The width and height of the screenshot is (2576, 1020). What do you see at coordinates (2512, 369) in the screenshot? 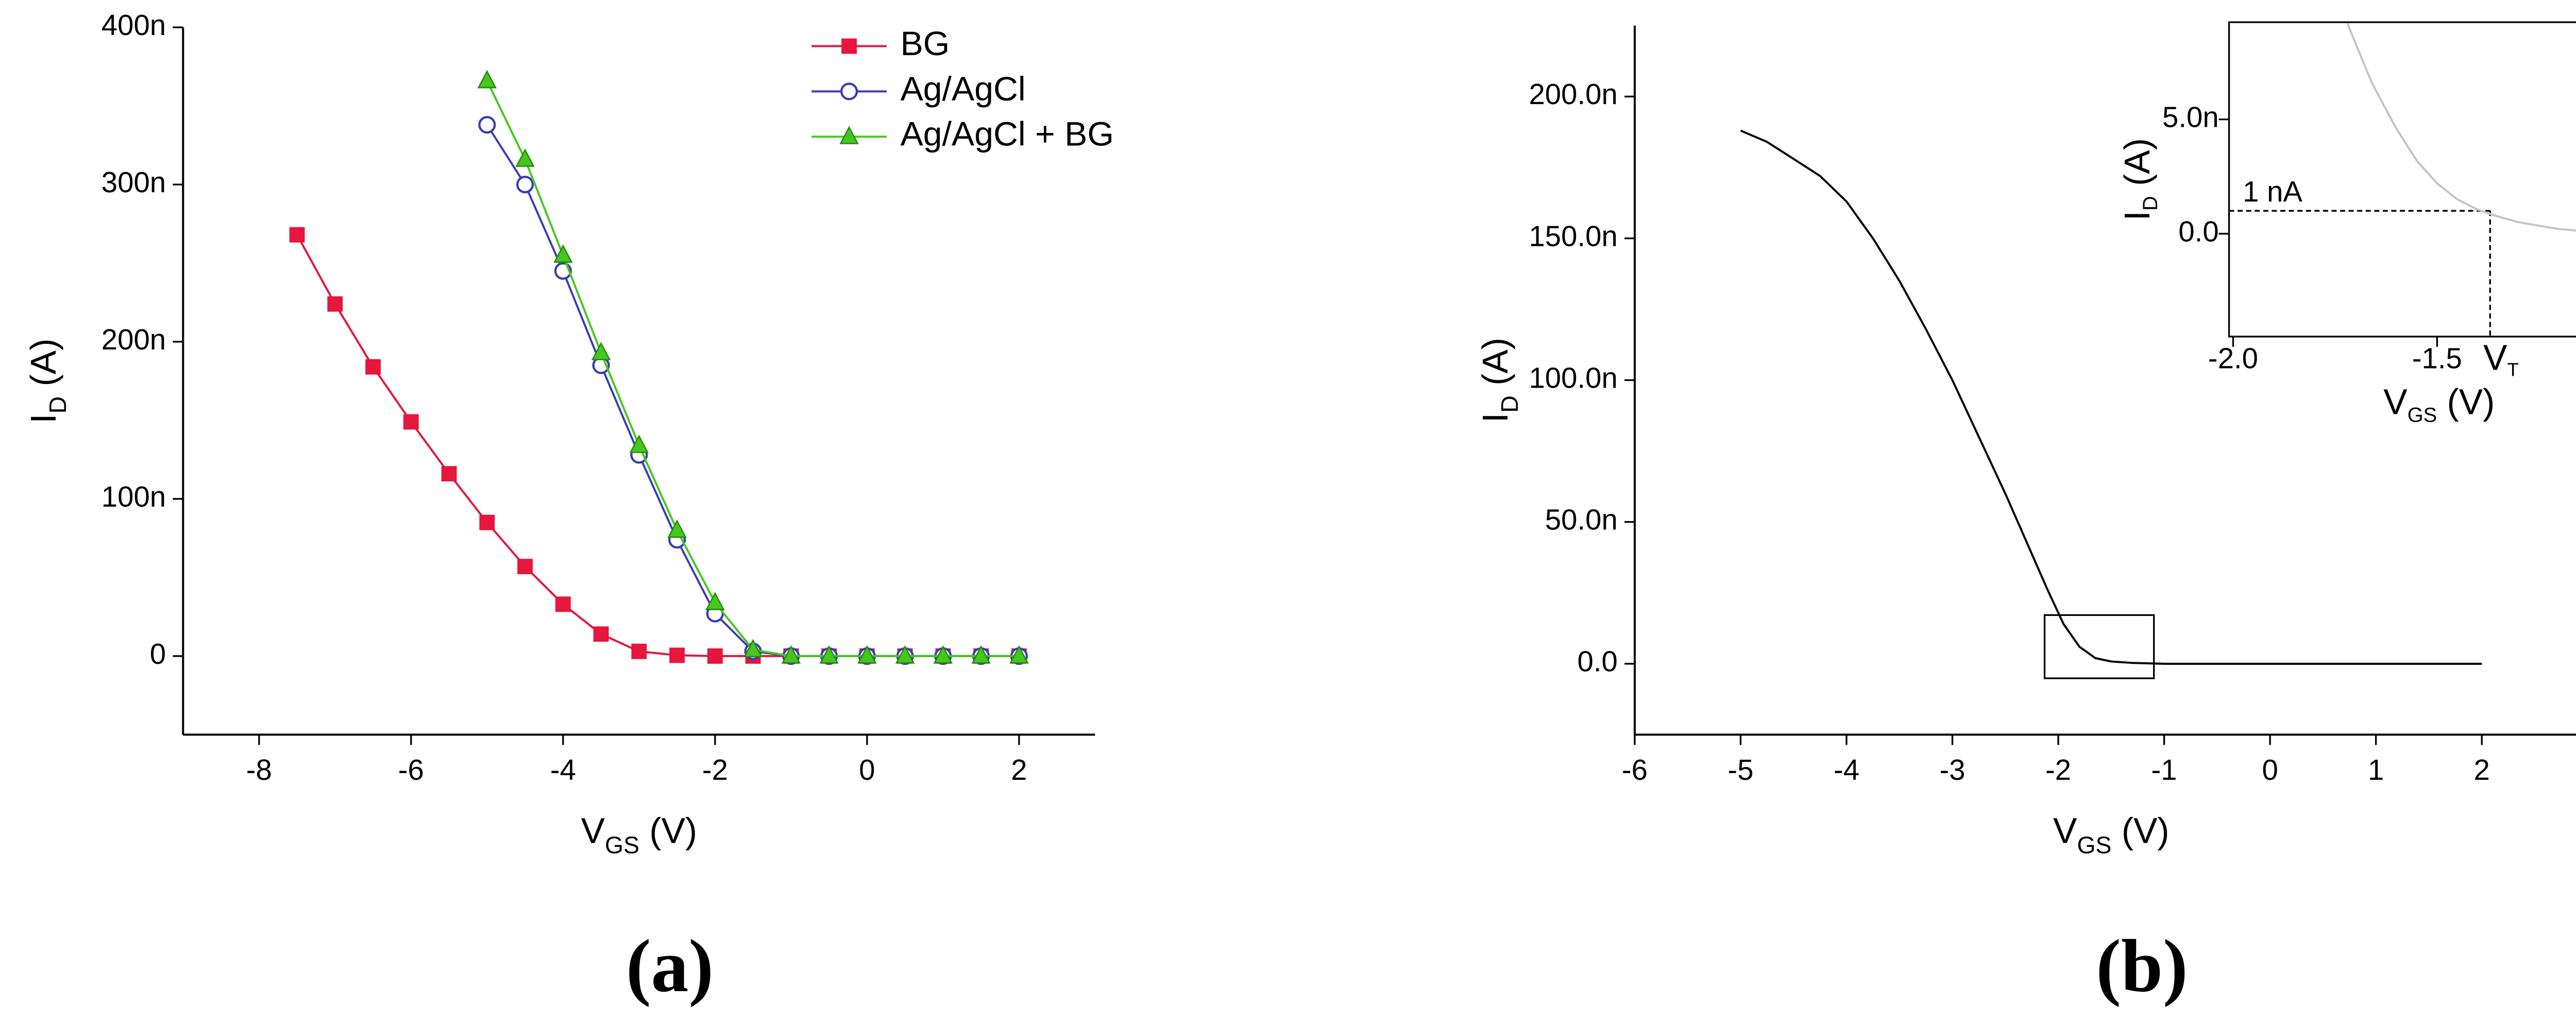
I see `threshold-x-label-part: T` at bounding box center [2512, 369].